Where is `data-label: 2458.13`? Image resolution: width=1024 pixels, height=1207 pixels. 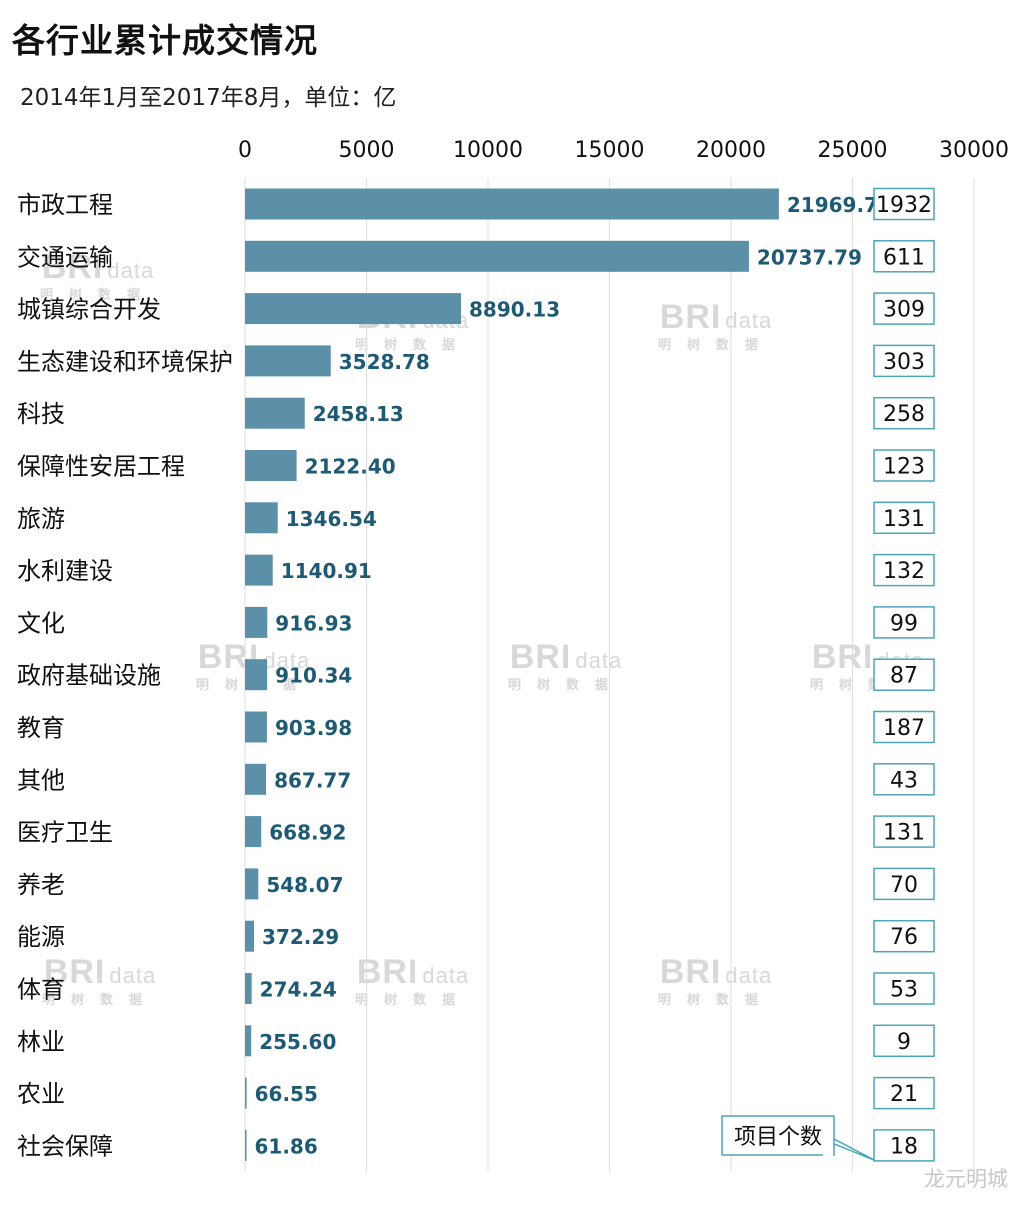 data-label: 2458.13 is located at coordinates (358, 414).